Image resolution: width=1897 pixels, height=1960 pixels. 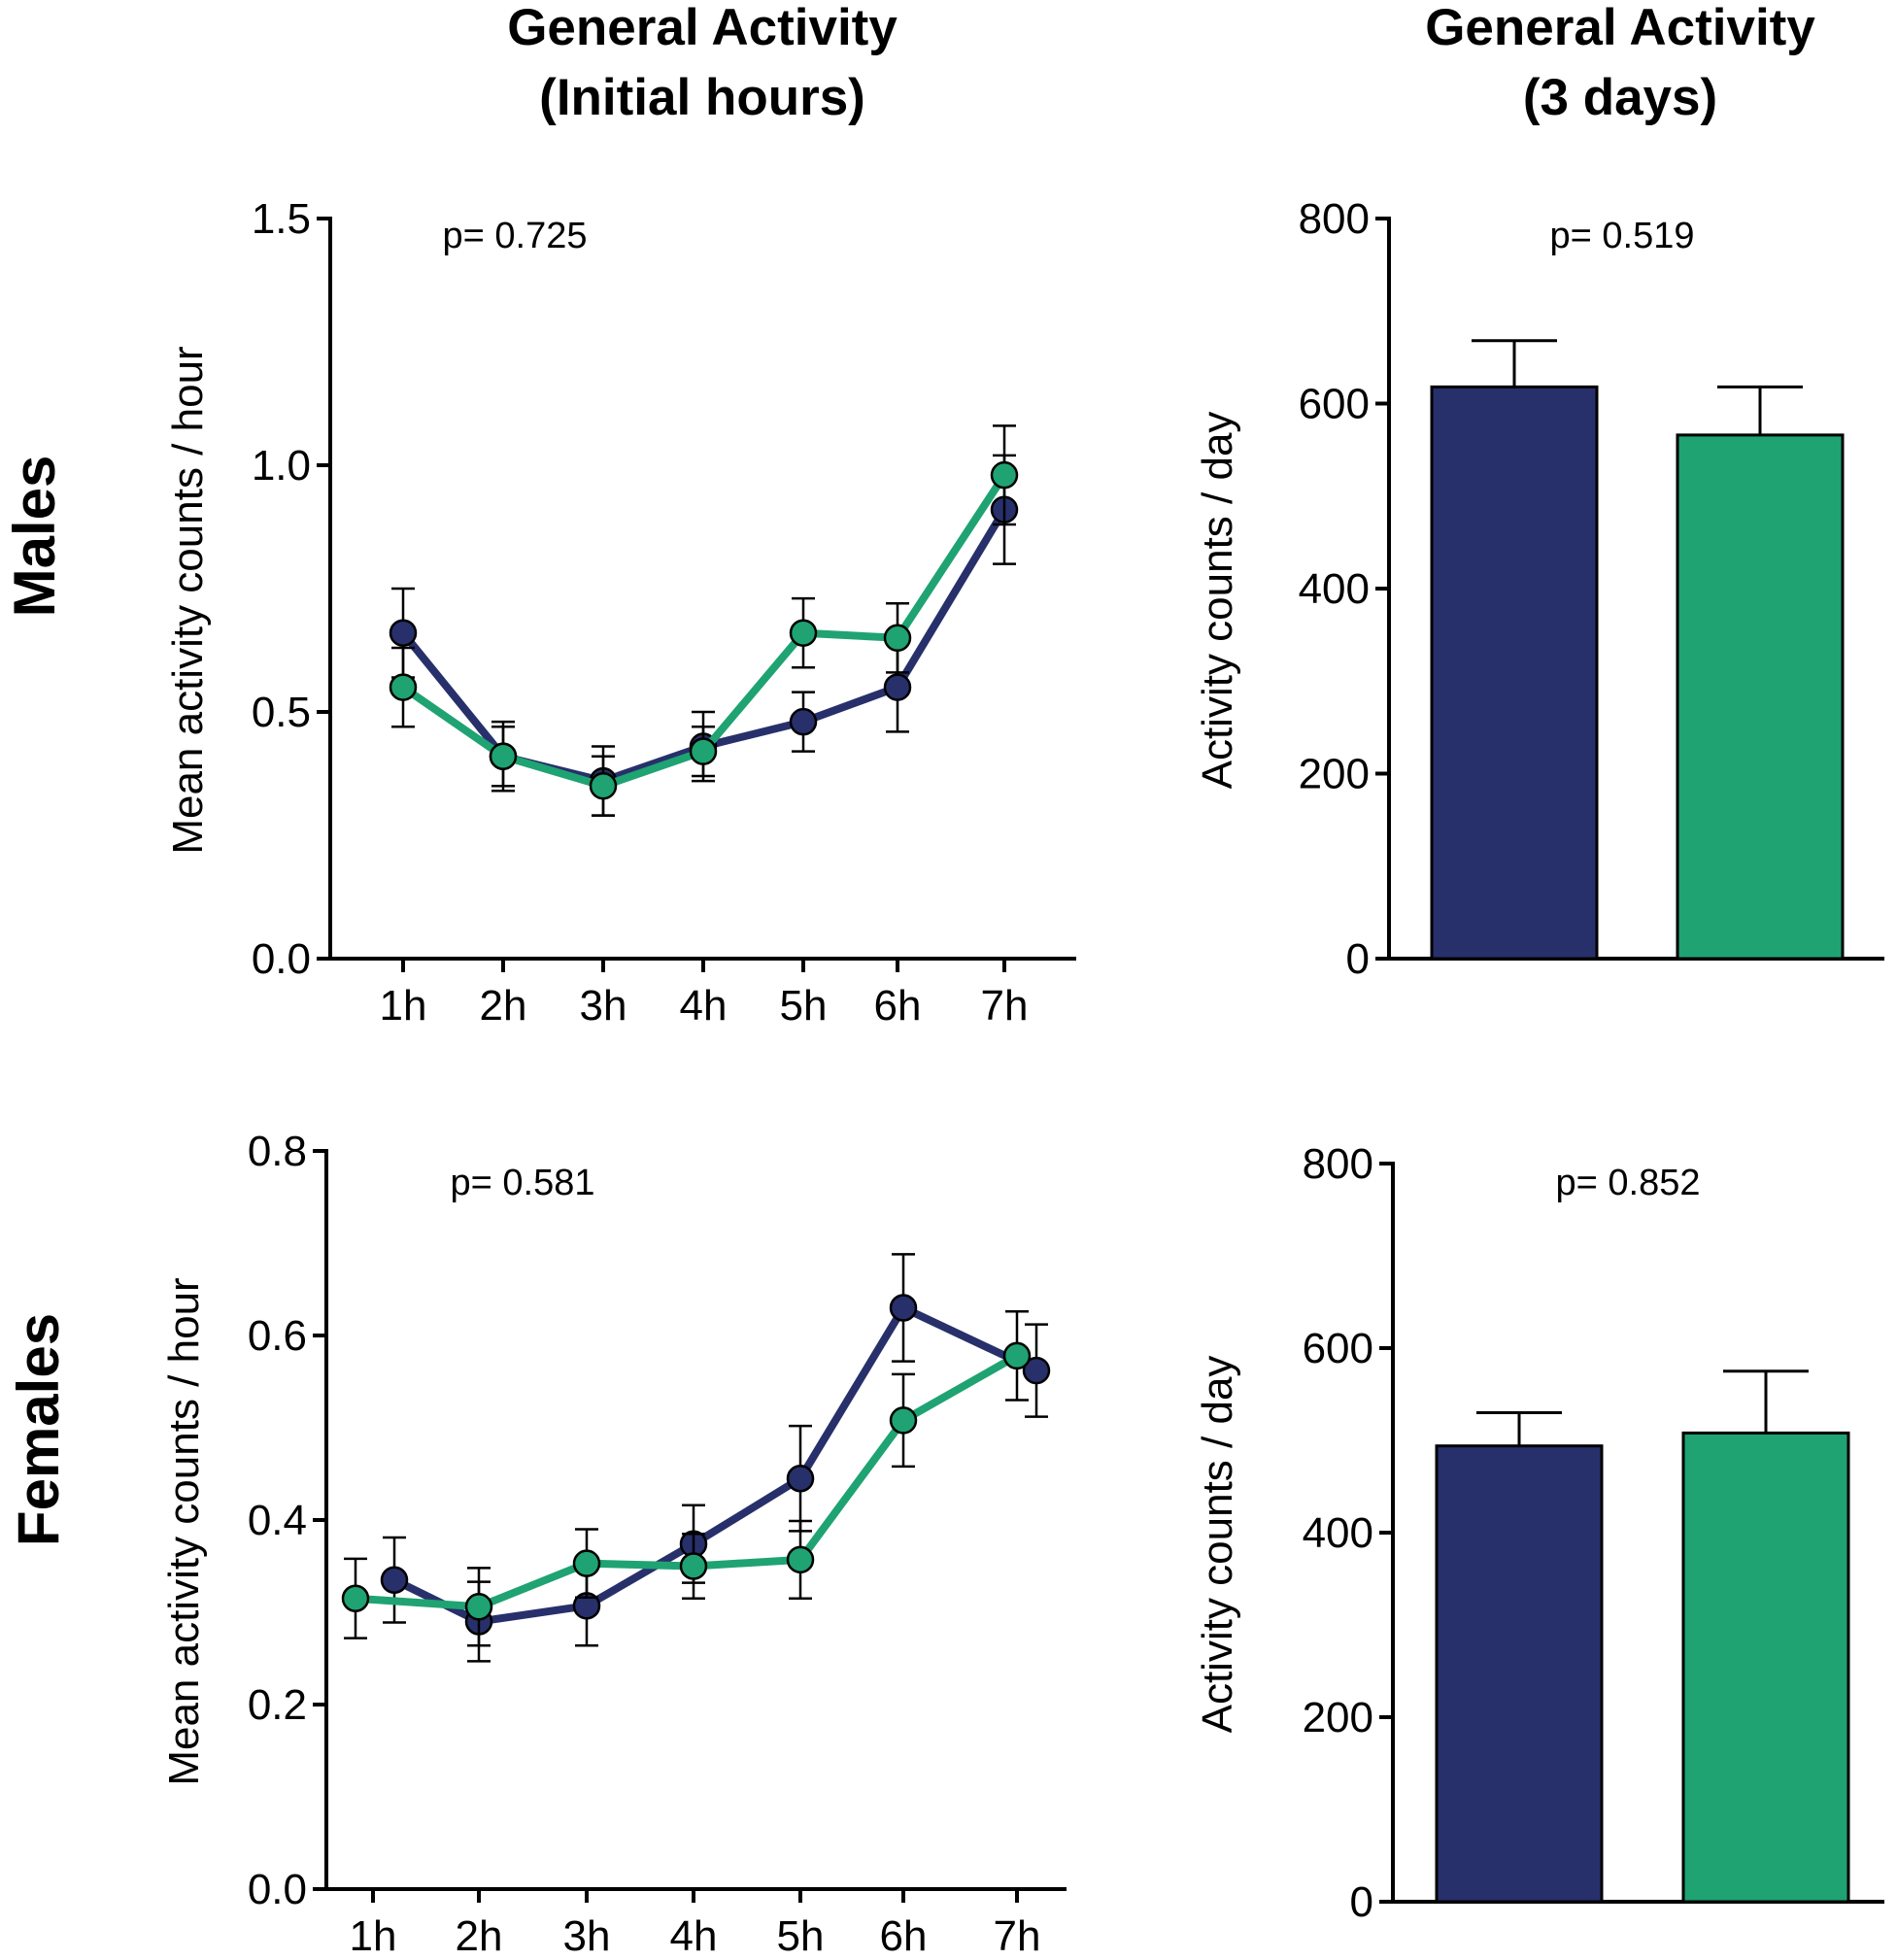 What do you see at coordinates (34, 537) in the screenshot?
I see `row-label-males: Males` at bounding box center [34, 537].